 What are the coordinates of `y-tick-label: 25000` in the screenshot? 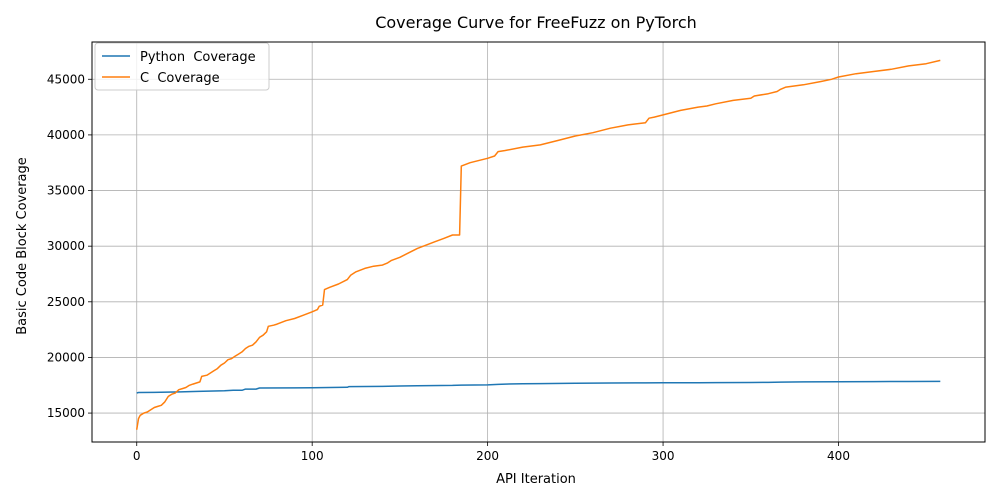 It's located at (66, 302).